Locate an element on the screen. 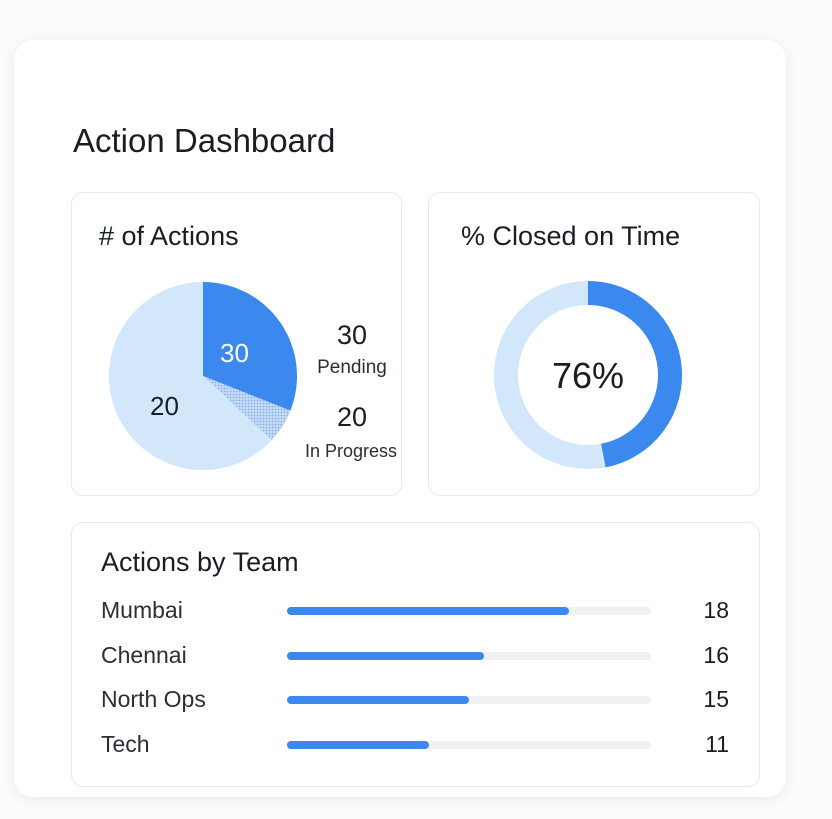  pie-slice-in-progress is located at coordinates (190, 376).